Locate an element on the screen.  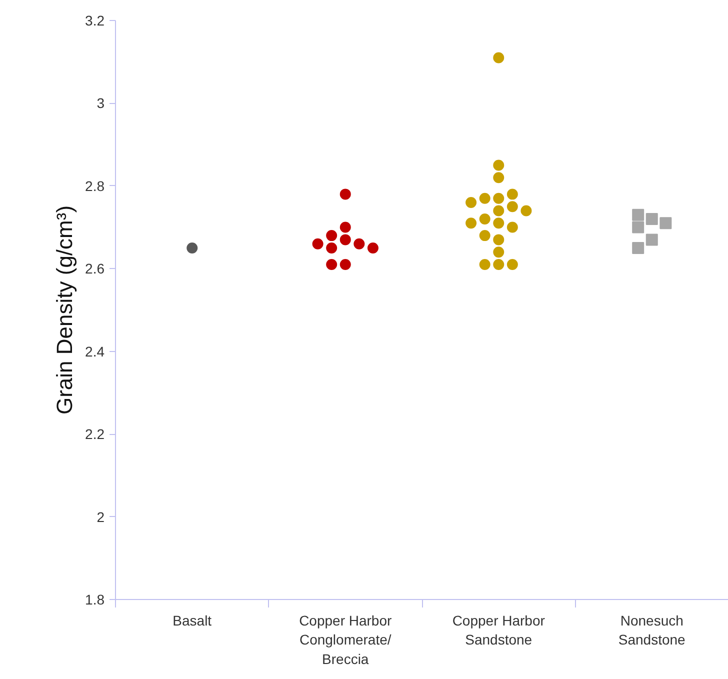
x-tick-label: Basalt is located at coordinates (192, 620).